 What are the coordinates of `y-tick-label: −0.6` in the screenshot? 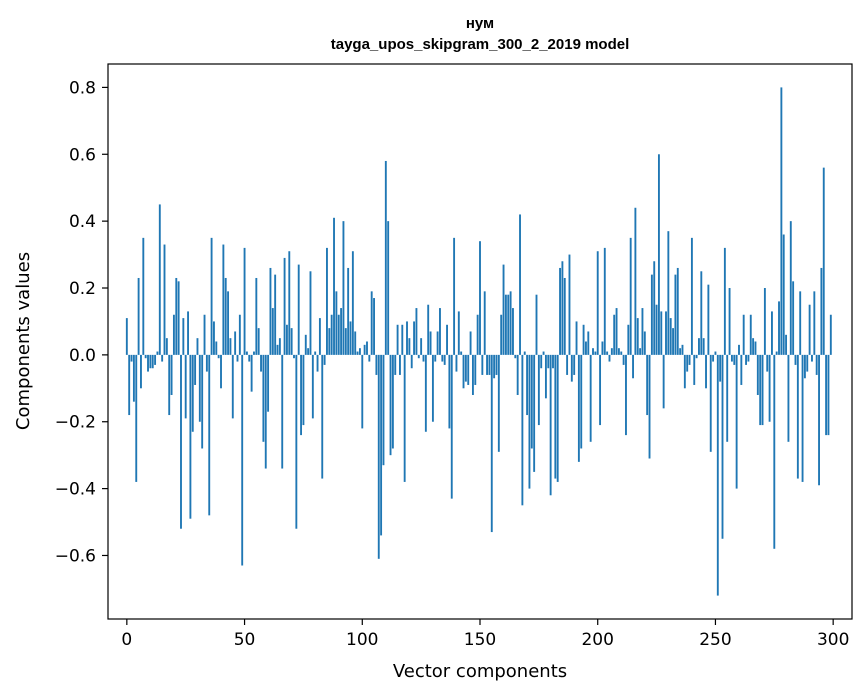 It's located at (75, 556).